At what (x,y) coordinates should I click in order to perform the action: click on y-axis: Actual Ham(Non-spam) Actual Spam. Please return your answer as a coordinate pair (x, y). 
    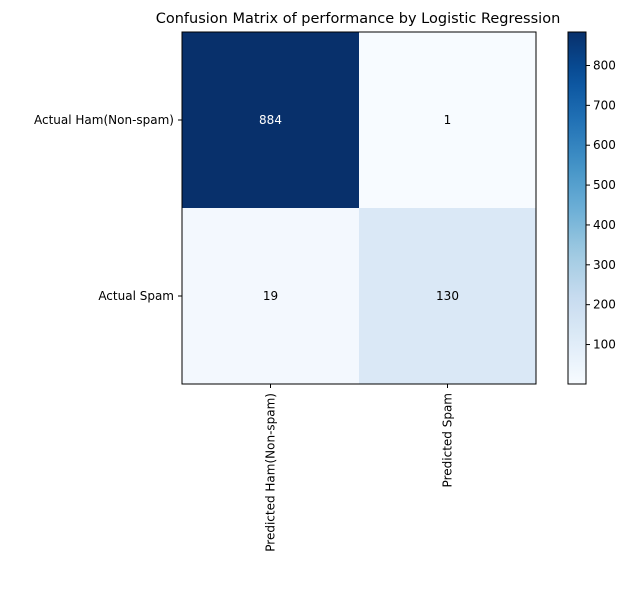
    Looking at the image, I should click on (108, 208).